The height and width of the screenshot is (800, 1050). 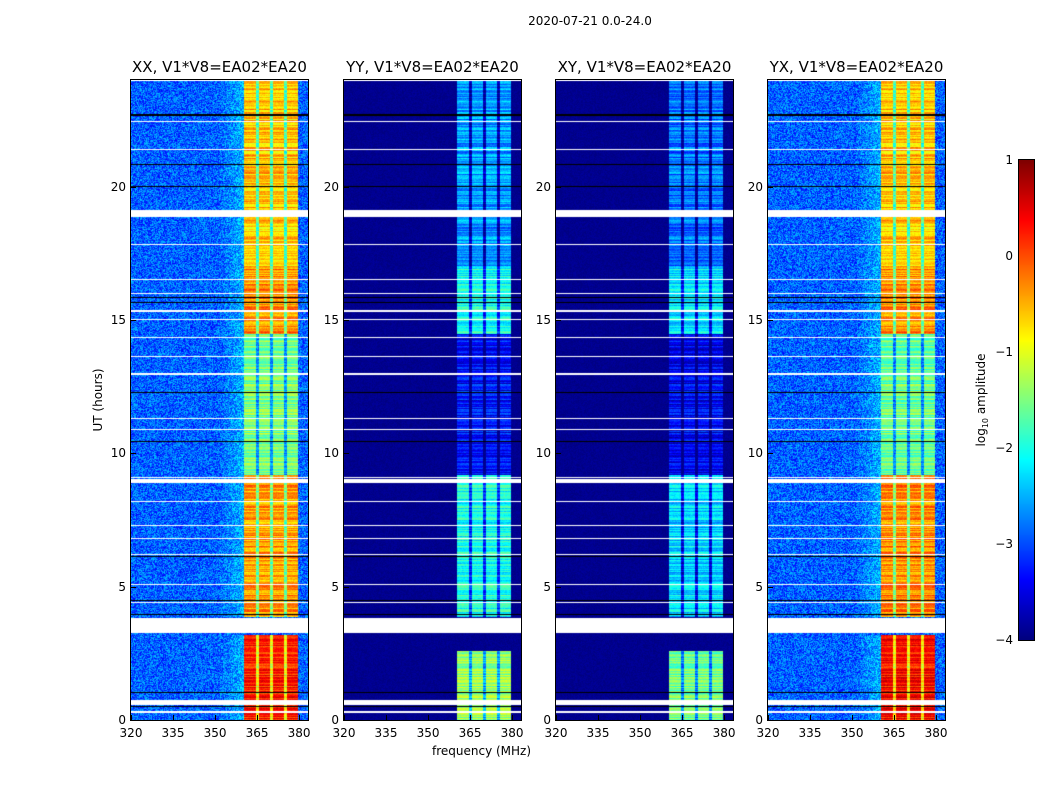 I want to click on colorbar-label-sub: 10, so click(x=986, y=423).